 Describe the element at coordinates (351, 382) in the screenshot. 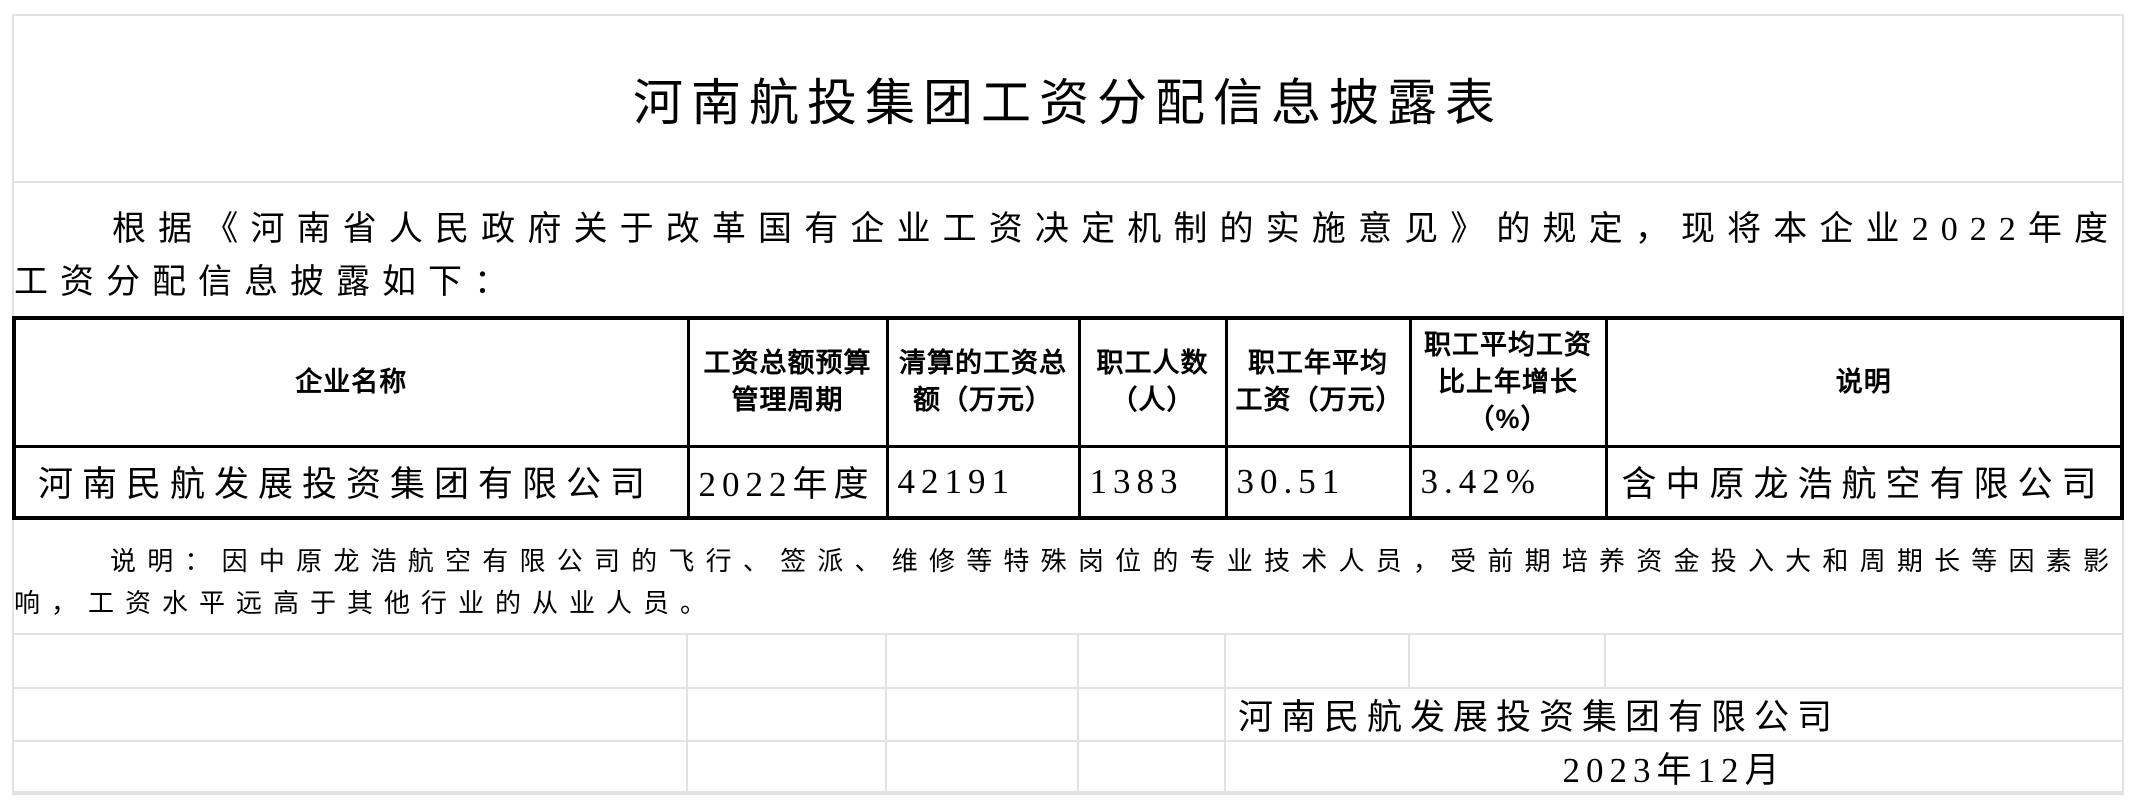

I see `col-header-company-name: 企业名称` at that location.